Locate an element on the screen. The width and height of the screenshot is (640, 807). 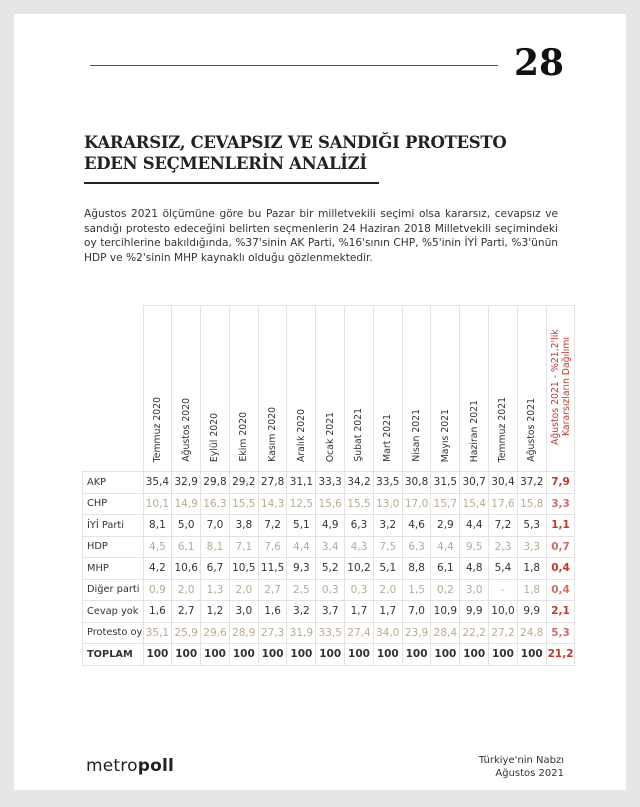
table-cell: 31,5 is located at coordinates (445, 482).